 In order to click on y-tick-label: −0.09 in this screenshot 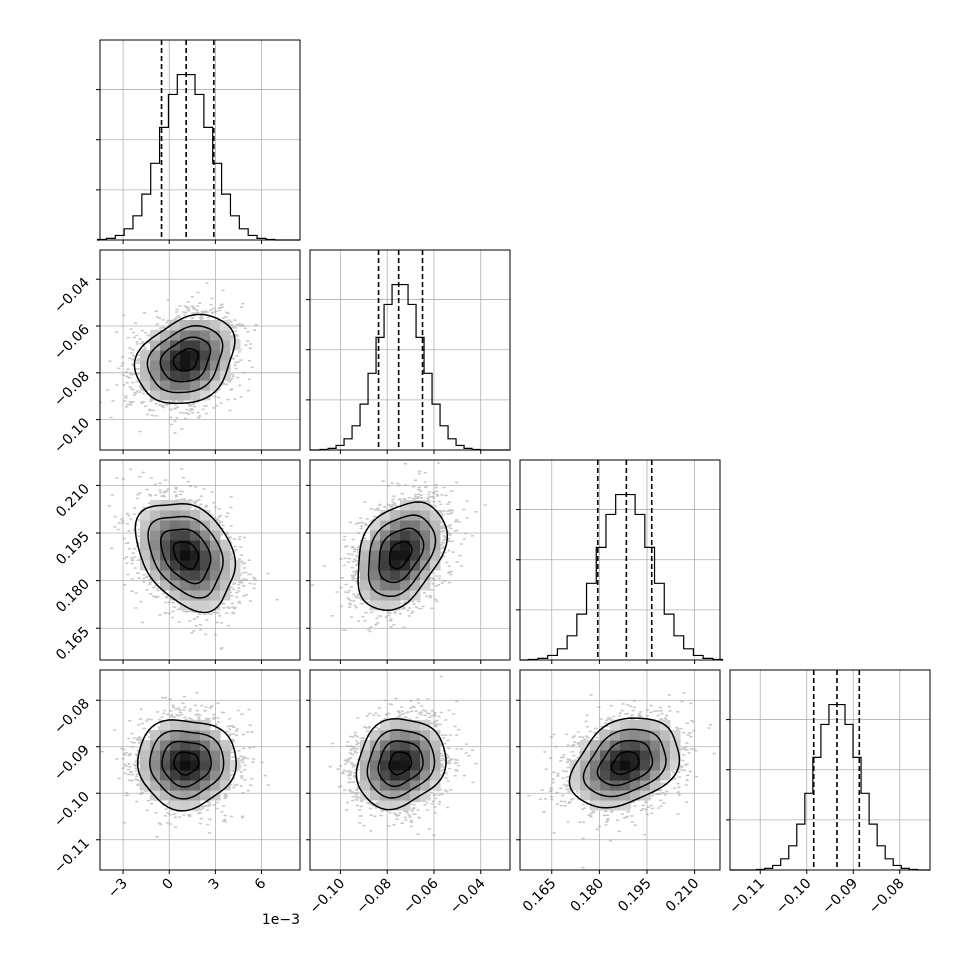, I will do `click(72, 763)`.